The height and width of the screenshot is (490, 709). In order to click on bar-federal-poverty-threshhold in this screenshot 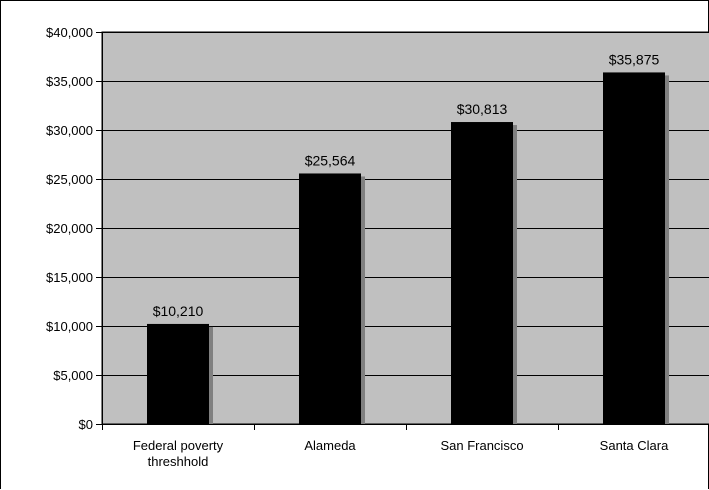, I will do `click(178, 373)`.